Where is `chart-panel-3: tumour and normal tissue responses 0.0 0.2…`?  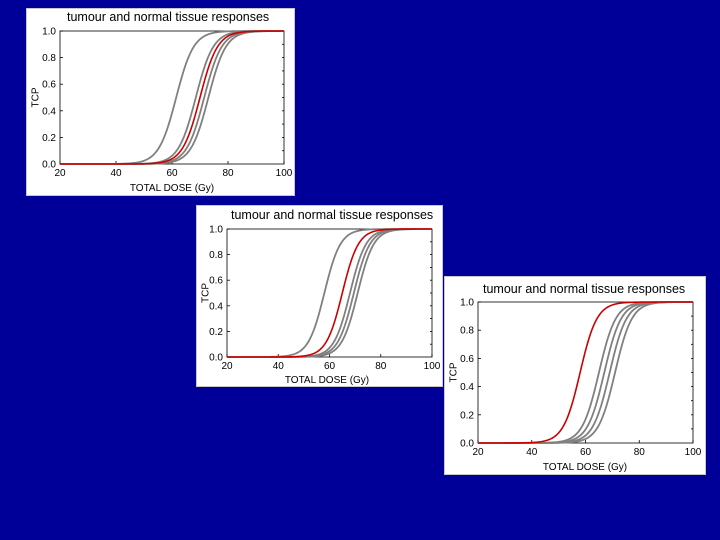 chart-panel-3: tumour and normal tissue responses 0.0 0.2… is located at coordinates (575, 375).